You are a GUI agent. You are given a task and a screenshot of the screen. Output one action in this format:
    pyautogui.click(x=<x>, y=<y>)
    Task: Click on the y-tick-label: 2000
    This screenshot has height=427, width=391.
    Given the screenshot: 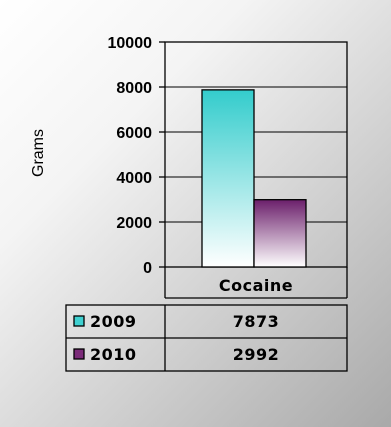 What is the action you would take?
    pyautogui.click(x=134, y=223)
    